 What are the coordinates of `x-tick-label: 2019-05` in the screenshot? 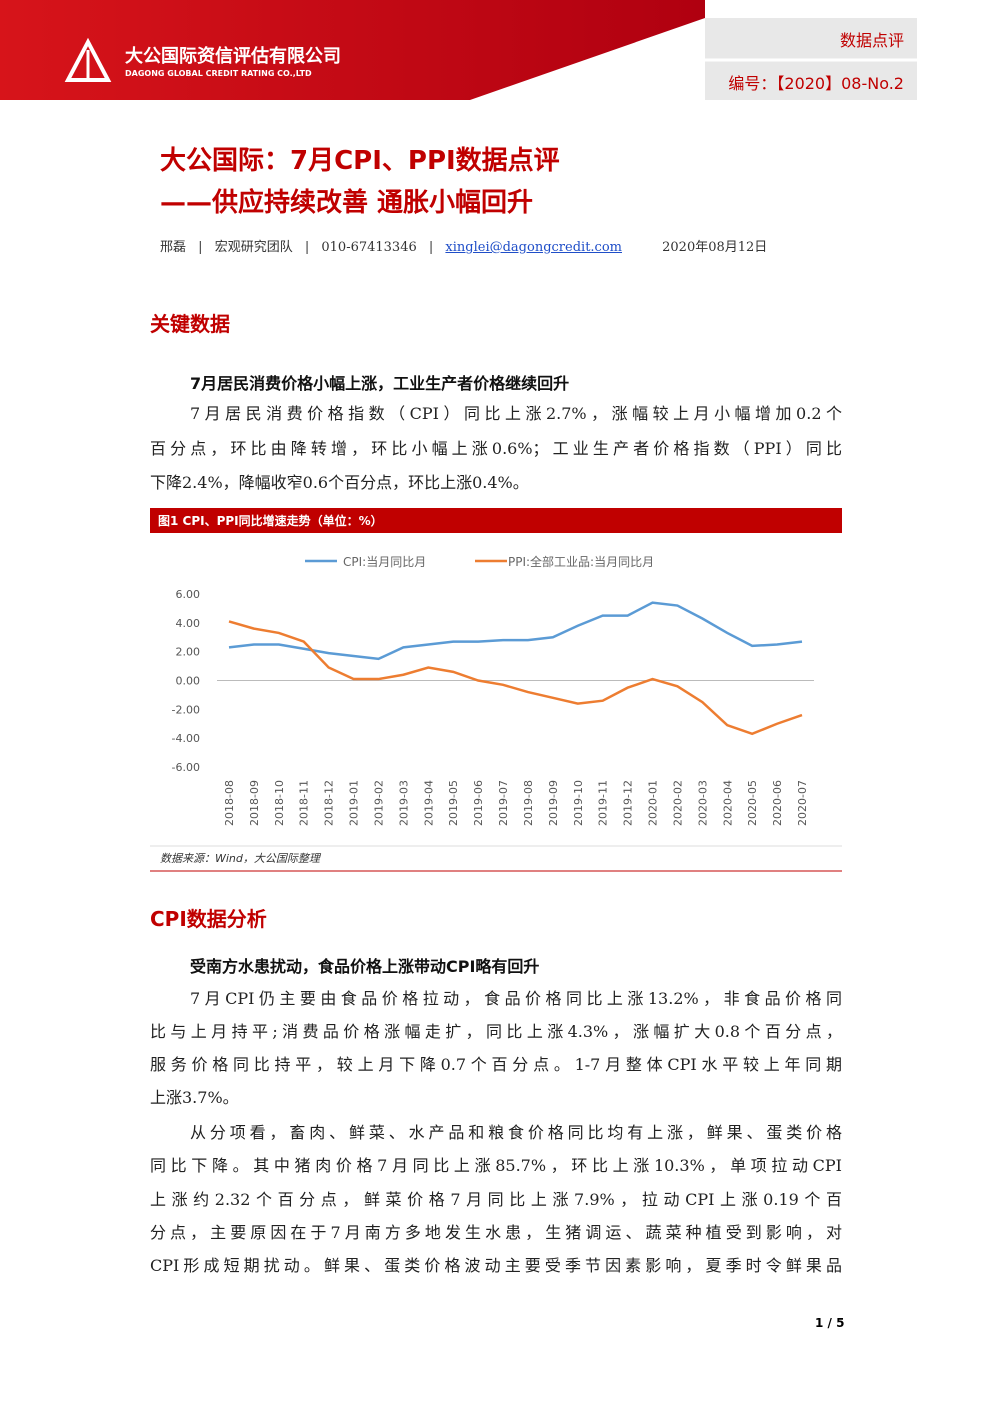 It's located at (453, 803).